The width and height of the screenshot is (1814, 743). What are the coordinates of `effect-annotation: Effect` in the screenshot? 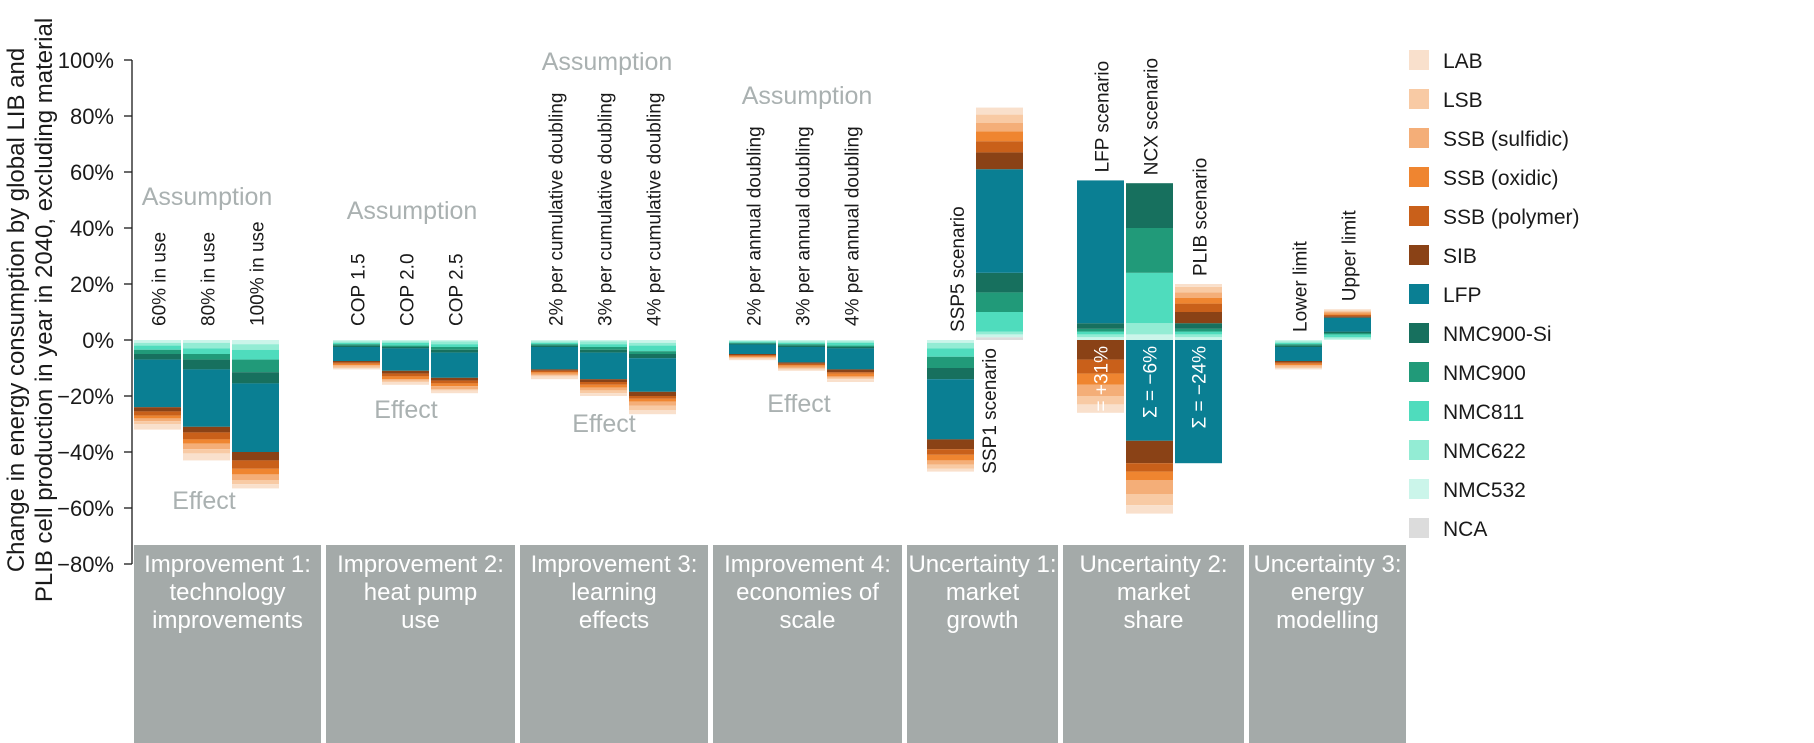 It's located at (204, 501).